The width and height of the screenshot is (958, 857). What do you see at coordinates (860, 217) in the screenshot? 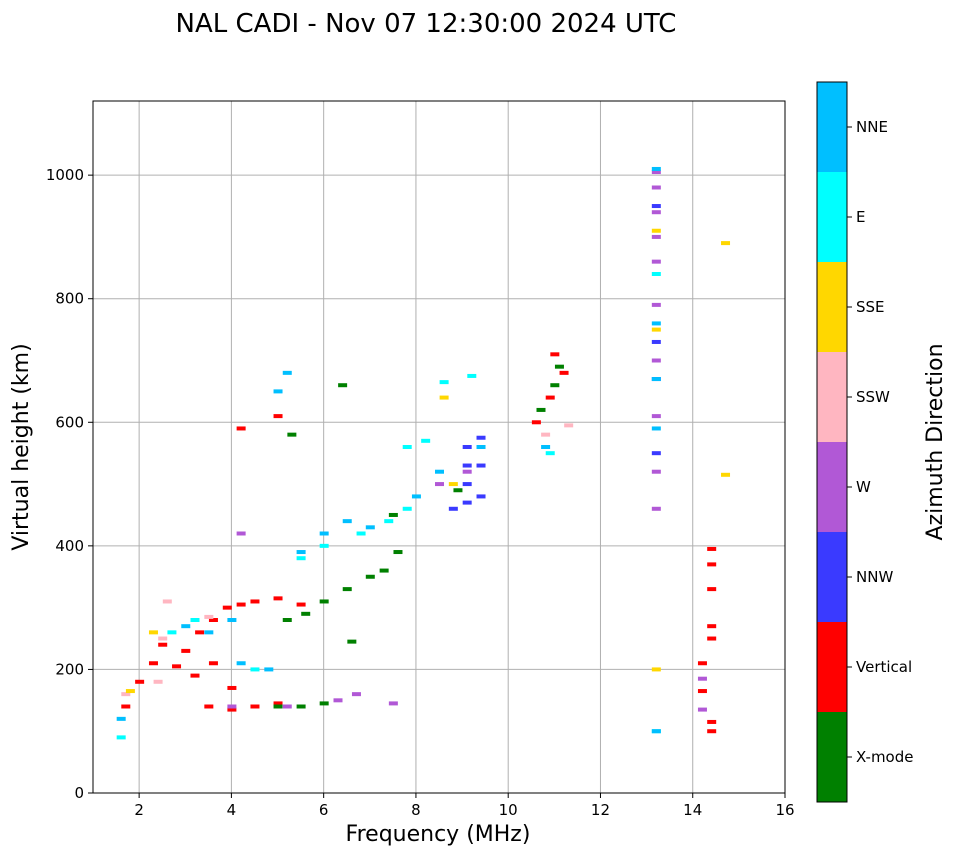
I see `colorbar-label: E` at bounding box center [860, 217].